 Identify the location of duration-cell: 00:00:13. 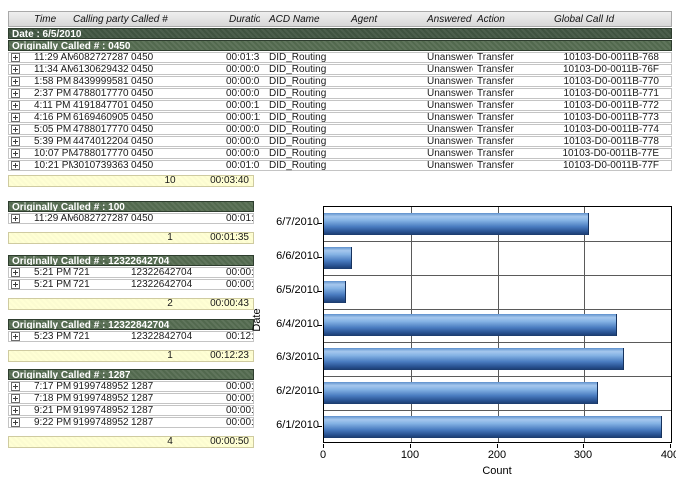
(239, 386).